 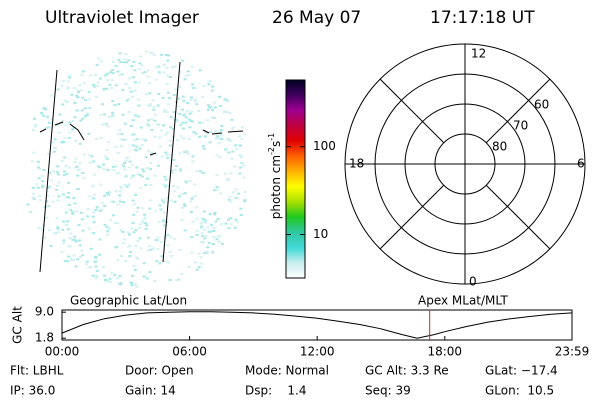 What do you see at coordinates (310, 179) in the screenshot?
I see `colorbar: 10 100` at bounding box center [310, 179].